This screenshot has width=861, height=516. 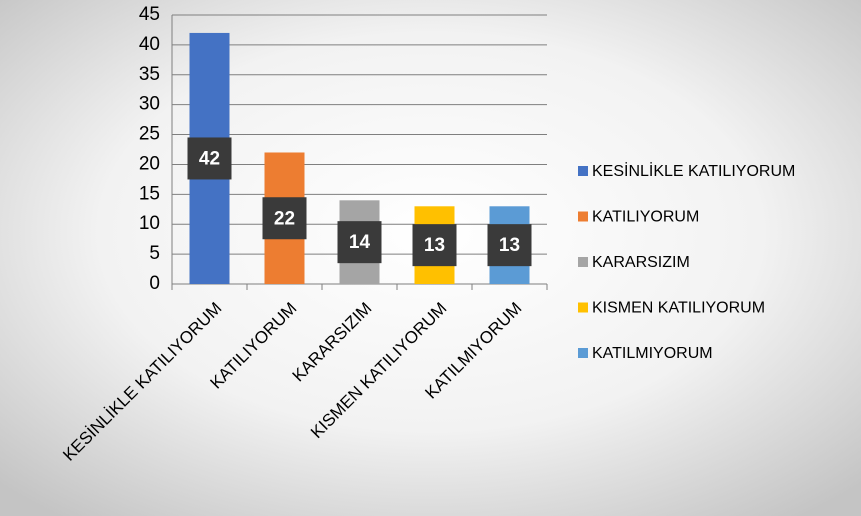 I want to click on data-label: 14, so click(x=360, y=242).